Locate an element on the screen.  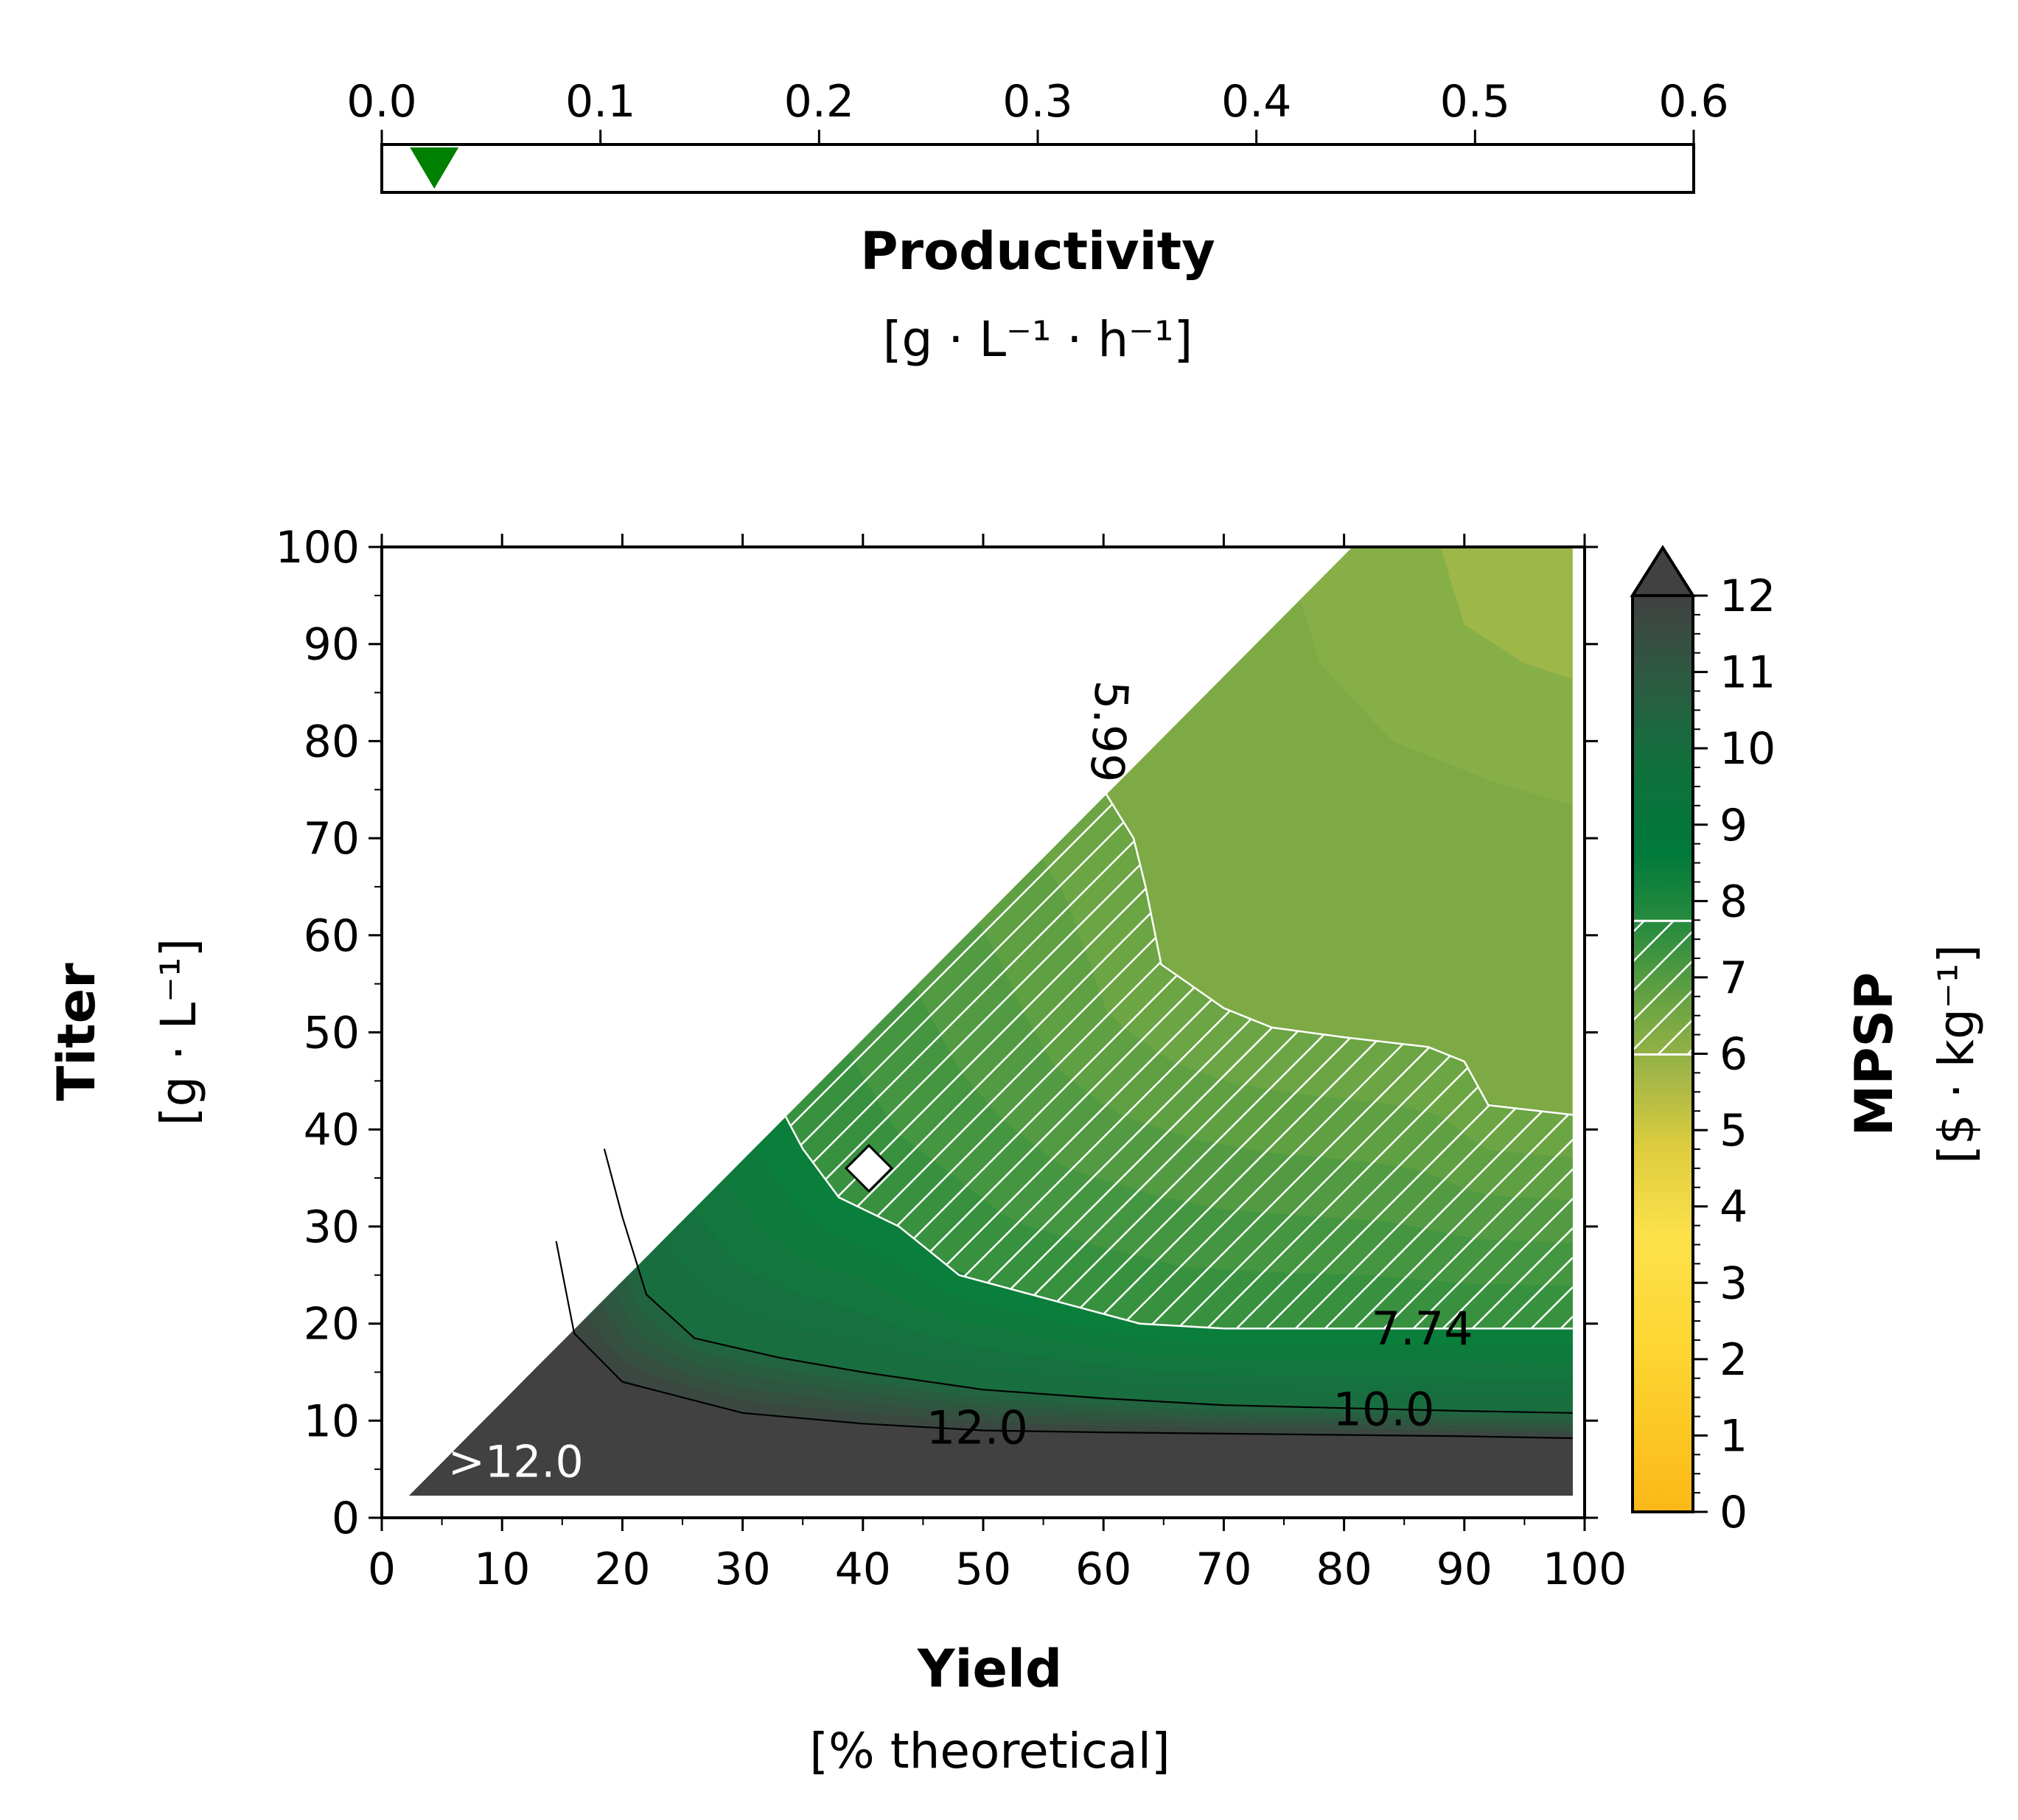
x-tick-label: 80 is located at coordinates (1344, 1570).